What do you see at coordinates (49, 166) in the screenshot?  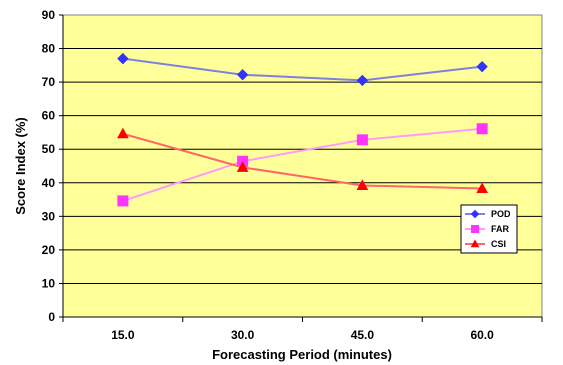 I see `y-tick-labels: 0 10 20 30 40 50 60 70 80 90` at bounding box center [49, 166].